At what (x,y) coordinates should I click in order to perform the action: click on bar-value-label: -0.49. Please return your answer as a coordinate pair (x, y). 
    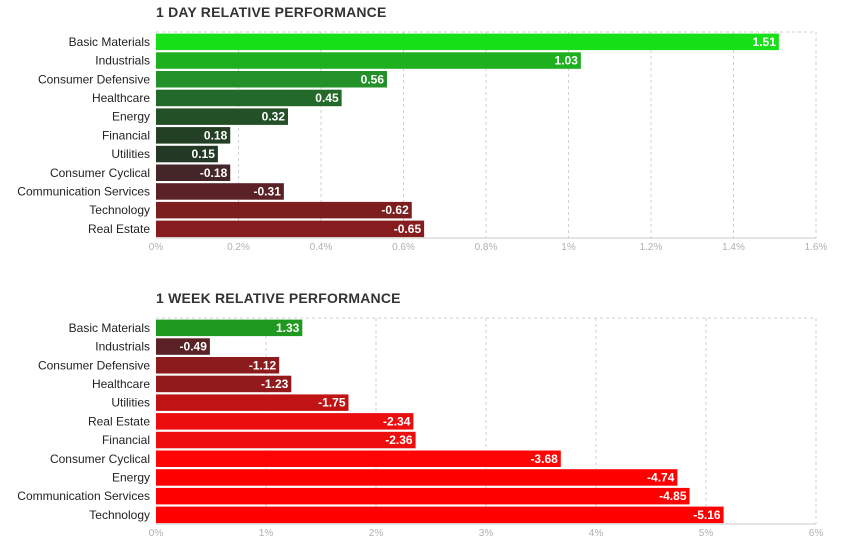
    Looking at the image, I should click on (194, 347).